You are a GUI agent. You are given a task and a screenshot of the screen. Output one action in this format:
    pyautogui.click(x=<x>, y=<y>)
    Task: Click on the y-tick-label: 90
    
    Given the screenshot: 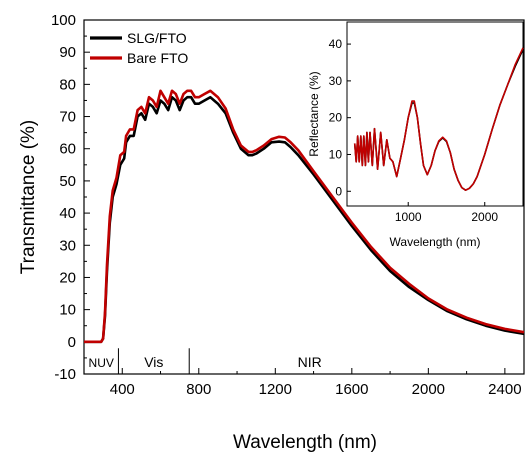 What is the action you would take?
    pyautogui.click(x=67, y=52)
    